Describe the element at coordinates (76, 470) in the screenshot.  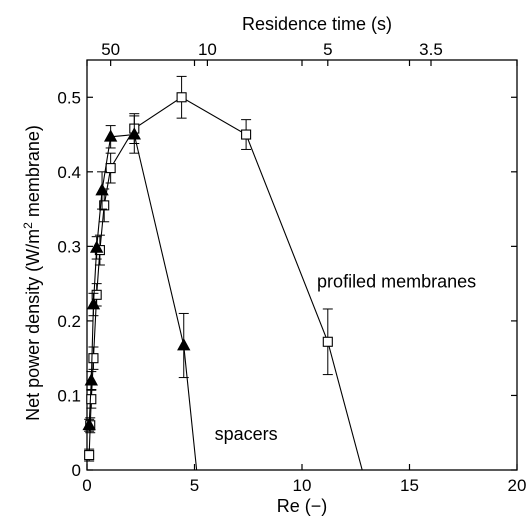
I see `y-tick-label: 0` at that location.